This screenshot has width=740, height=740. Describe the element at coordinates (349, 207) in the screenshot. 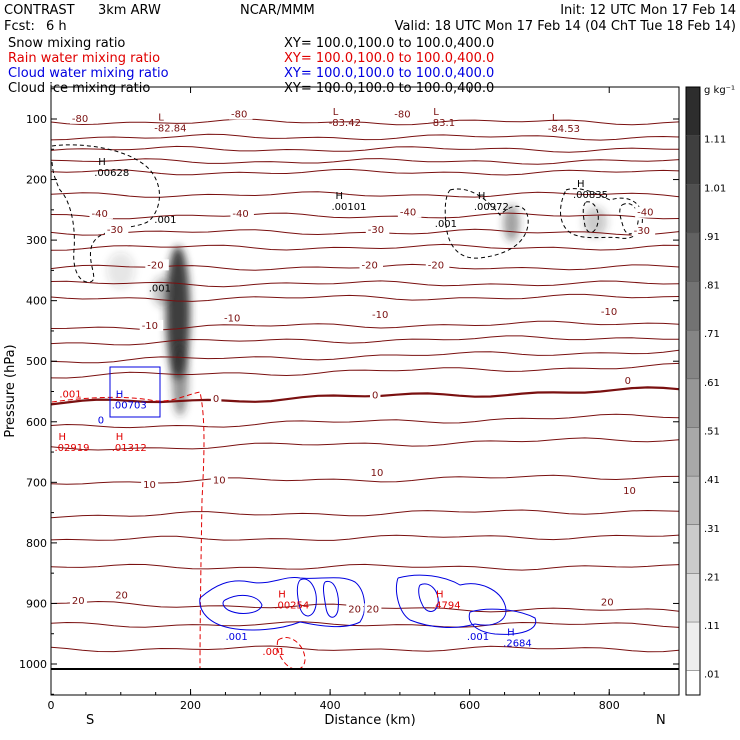

I see `extremum-value: .00101` at that location.